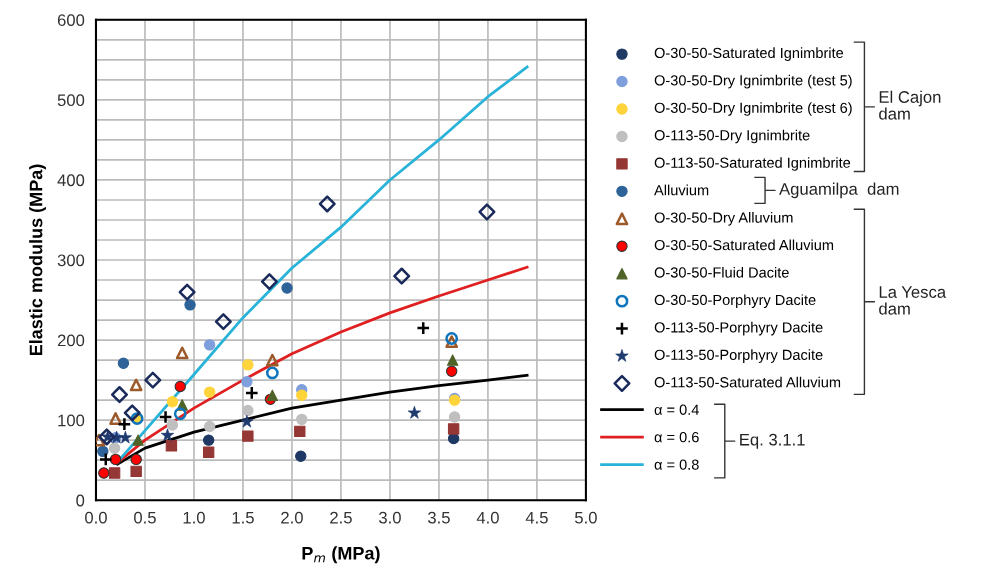 The height and width of the screenshot is (583, 1005). Describe the element at coordinates (71, 100) in the screenshot. I see `y-tick-label: 500` at that location.